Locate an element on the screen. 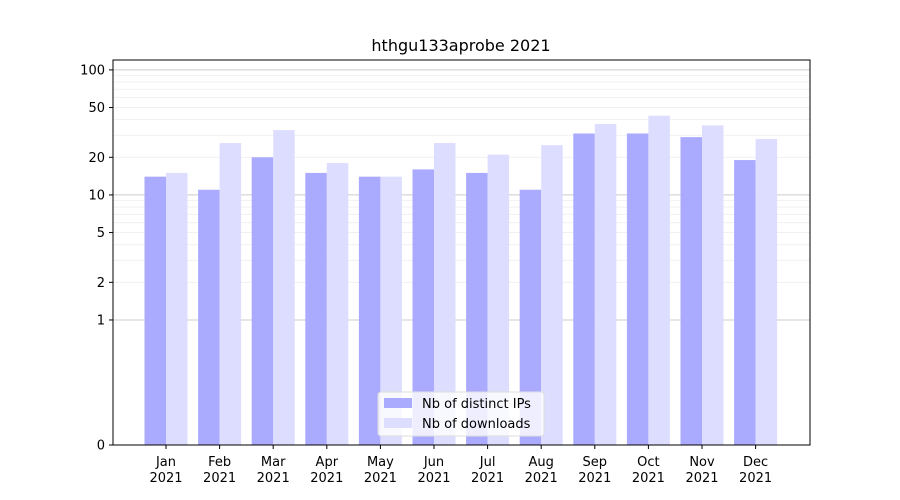 The image size is (900, 500). legend: Nb of distinct IPs Nb of downloads is located at coordinates (461, 414).